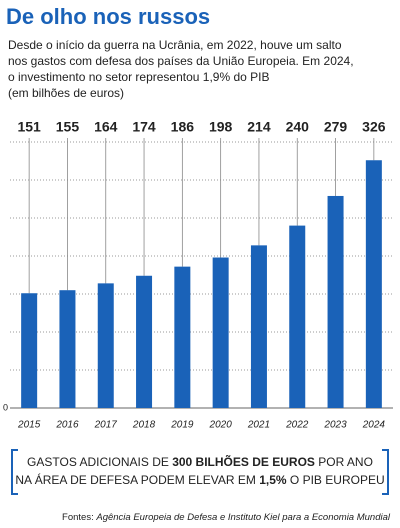 The height and width of the screenshot is (528, 400). What do you see at coordinates (221, 127) in the screenshot?
I see `value-label: 198` at bounding box center [221, 127].